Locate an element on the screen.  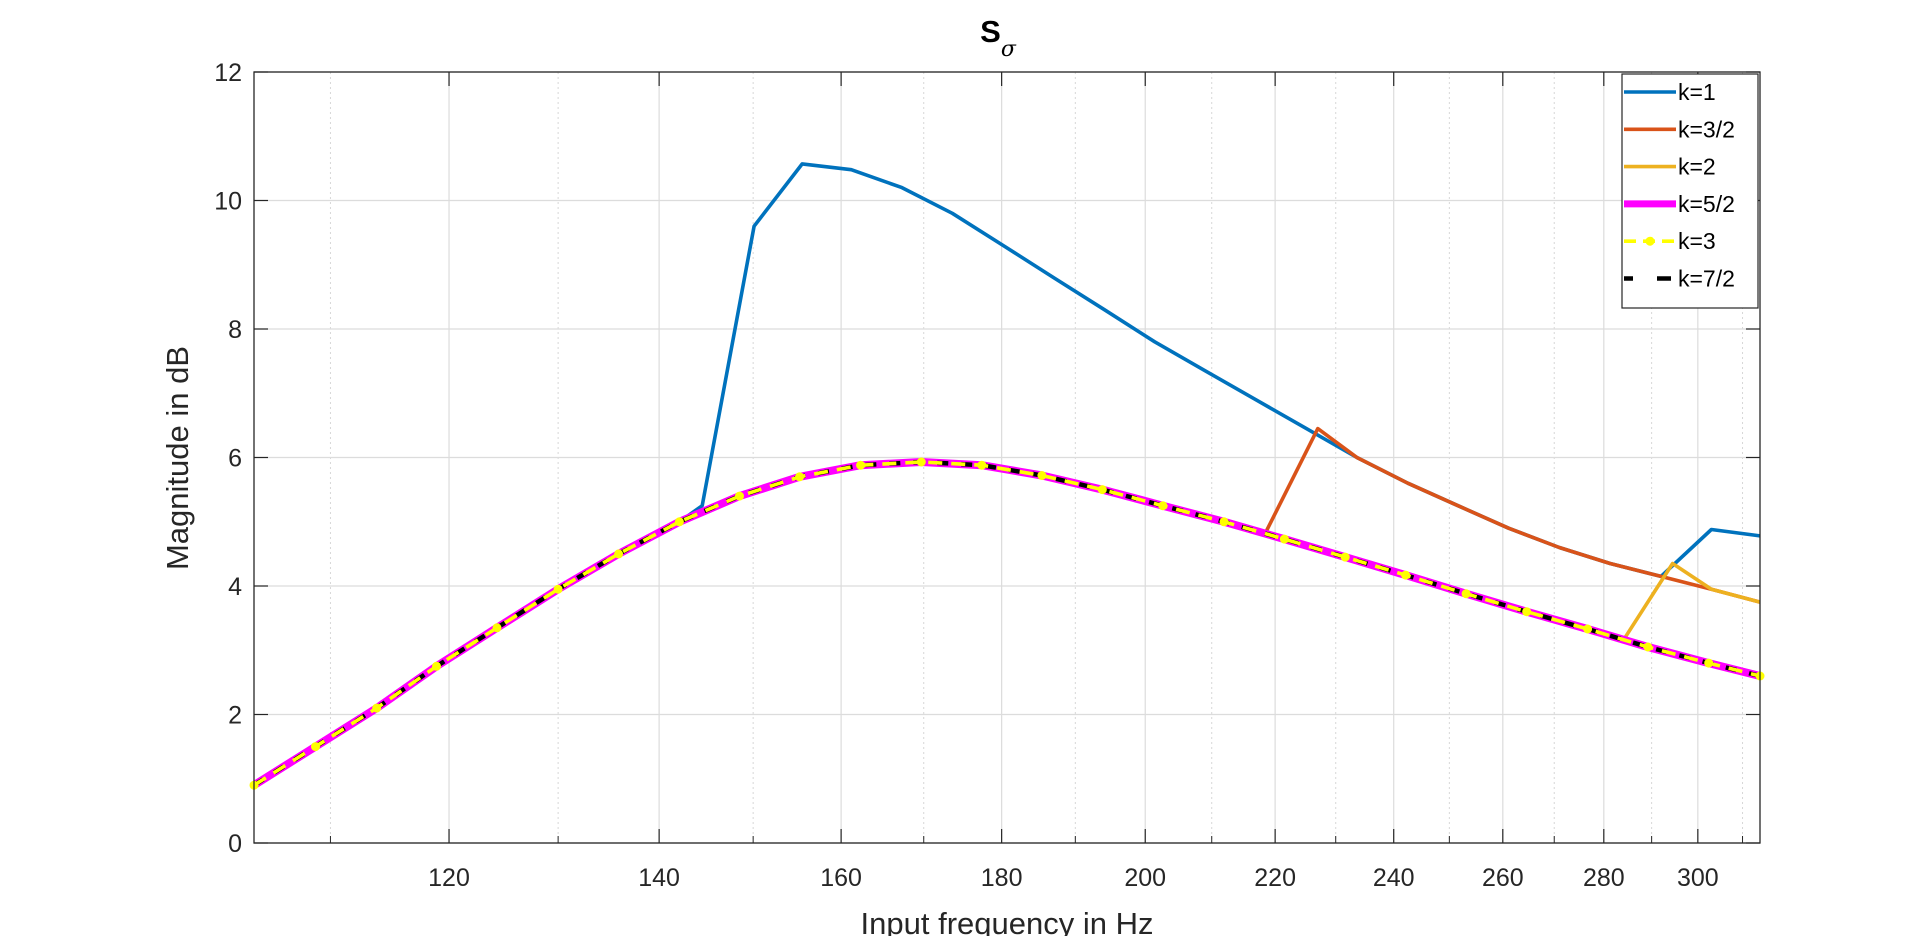
x-tick-label: 220 is located at coordinates (1275, 878).